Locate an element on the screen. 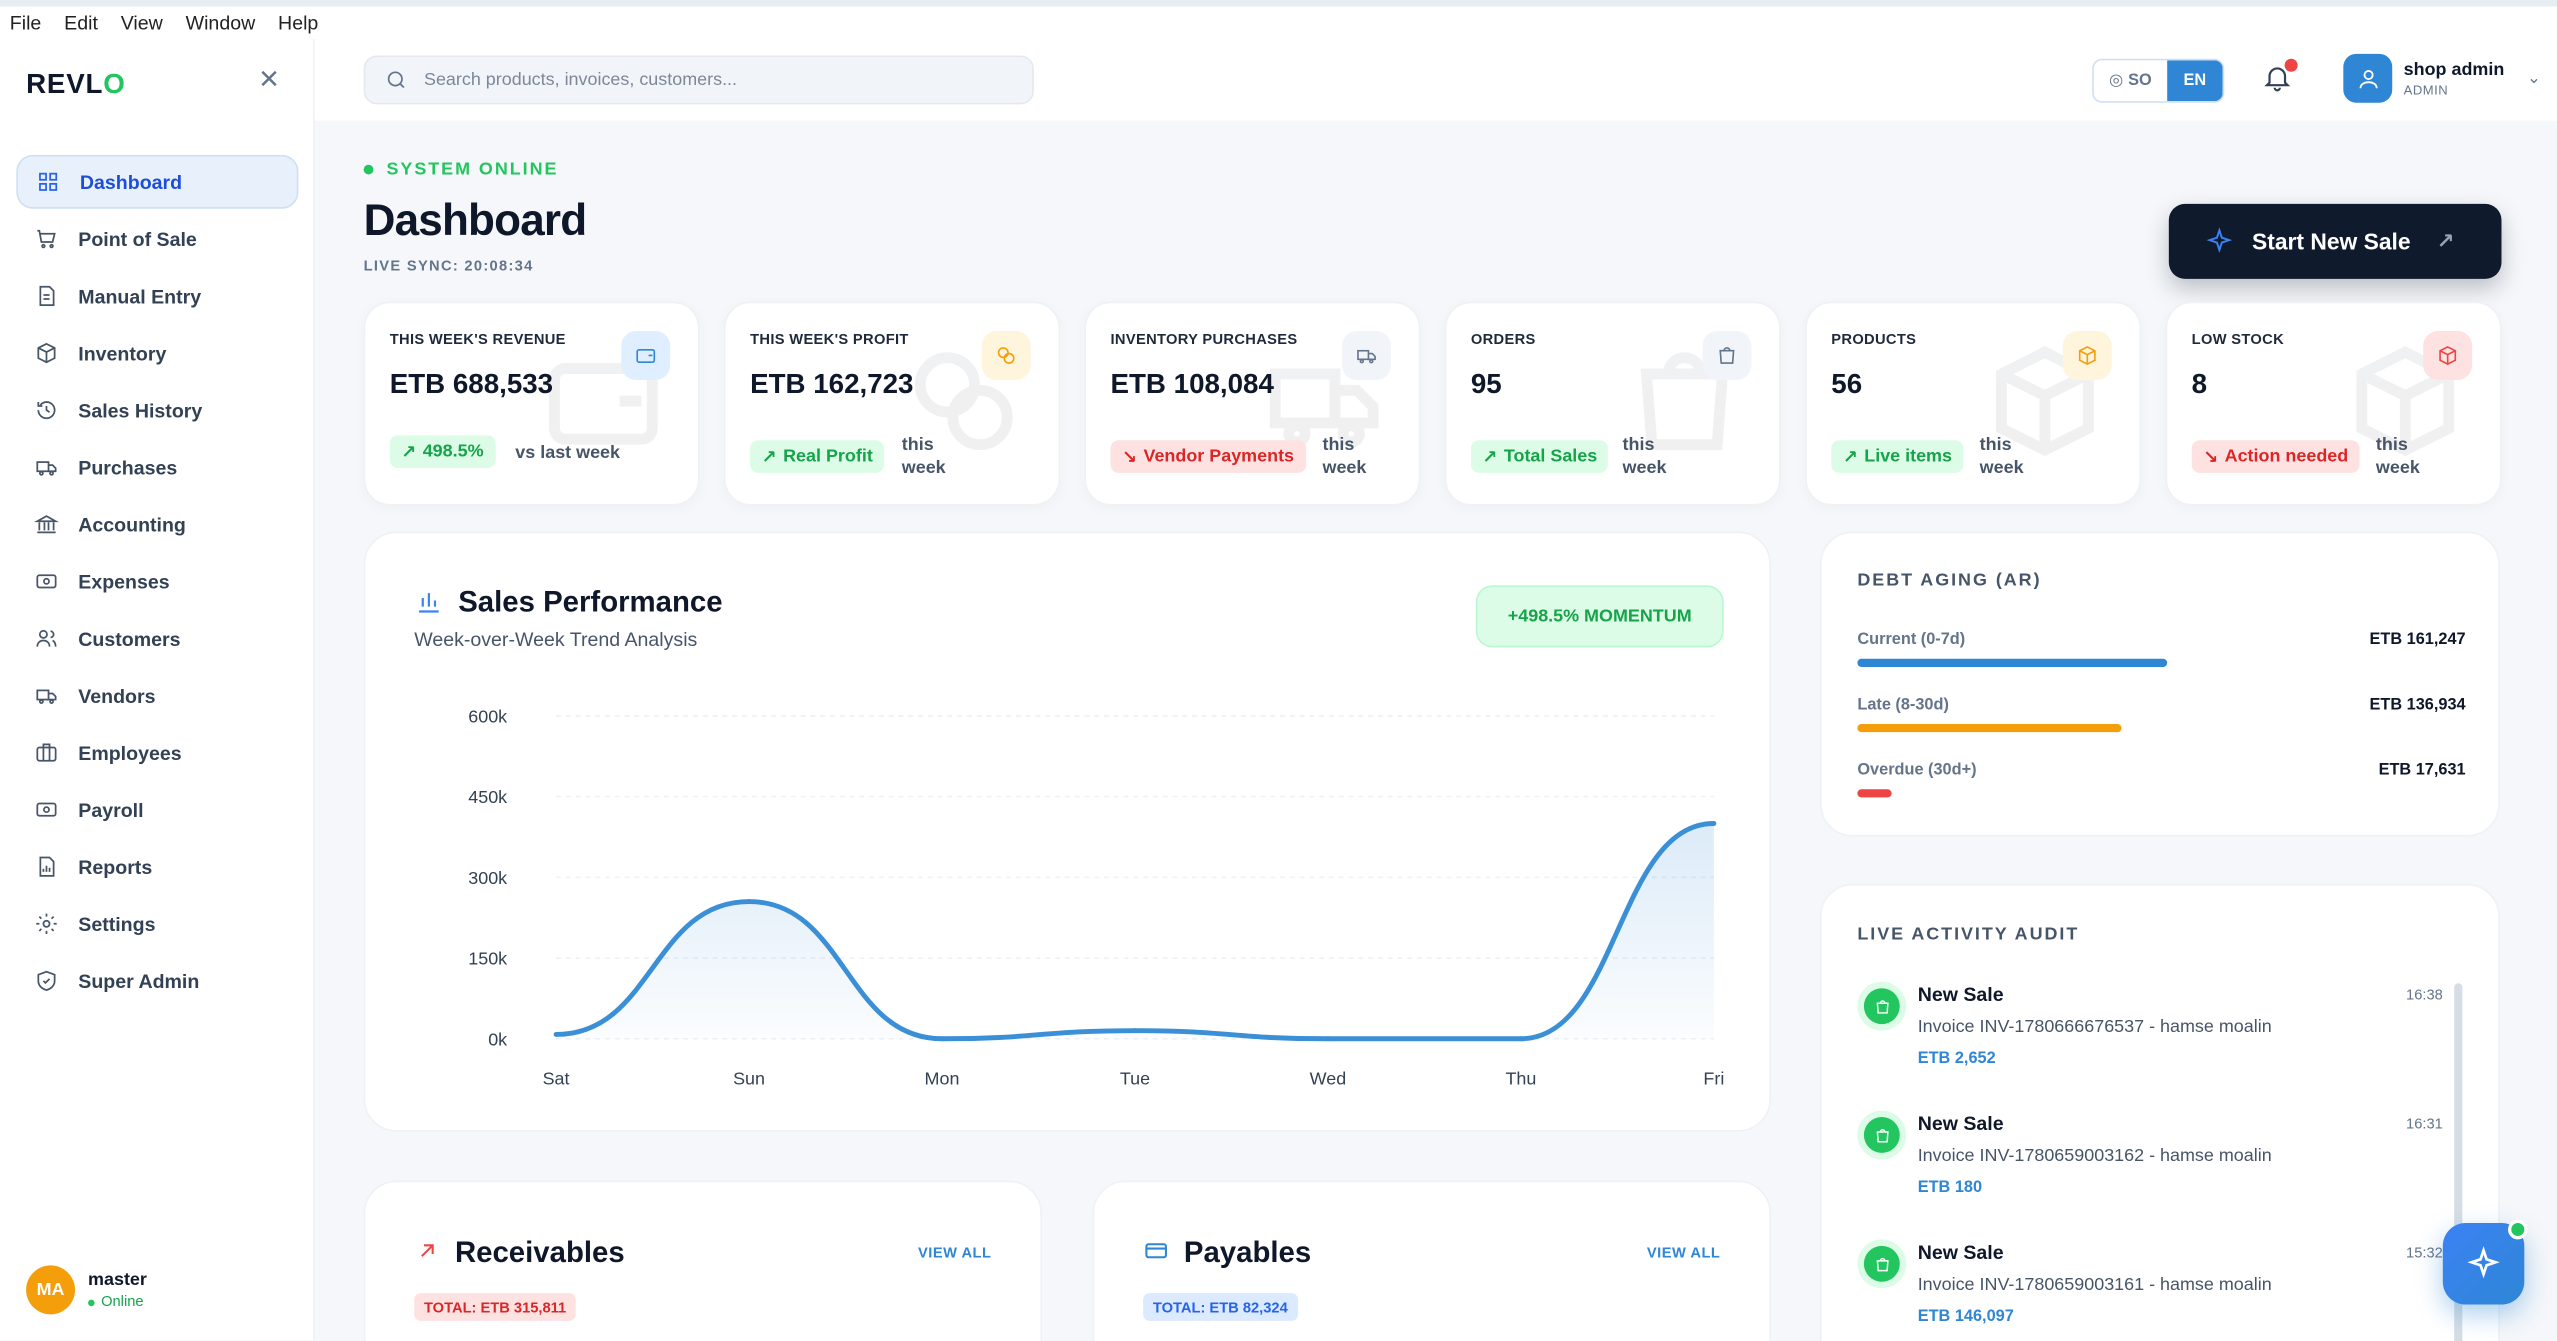  x-tick-label: Sat is located at coordinates (556, 1078).